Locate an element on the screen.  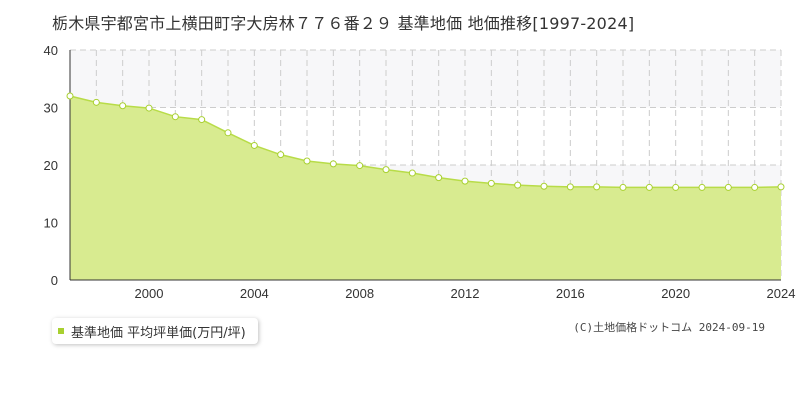
y-axis-ticks: 0 10 20 30 40 is located at coordinates (51, 165).